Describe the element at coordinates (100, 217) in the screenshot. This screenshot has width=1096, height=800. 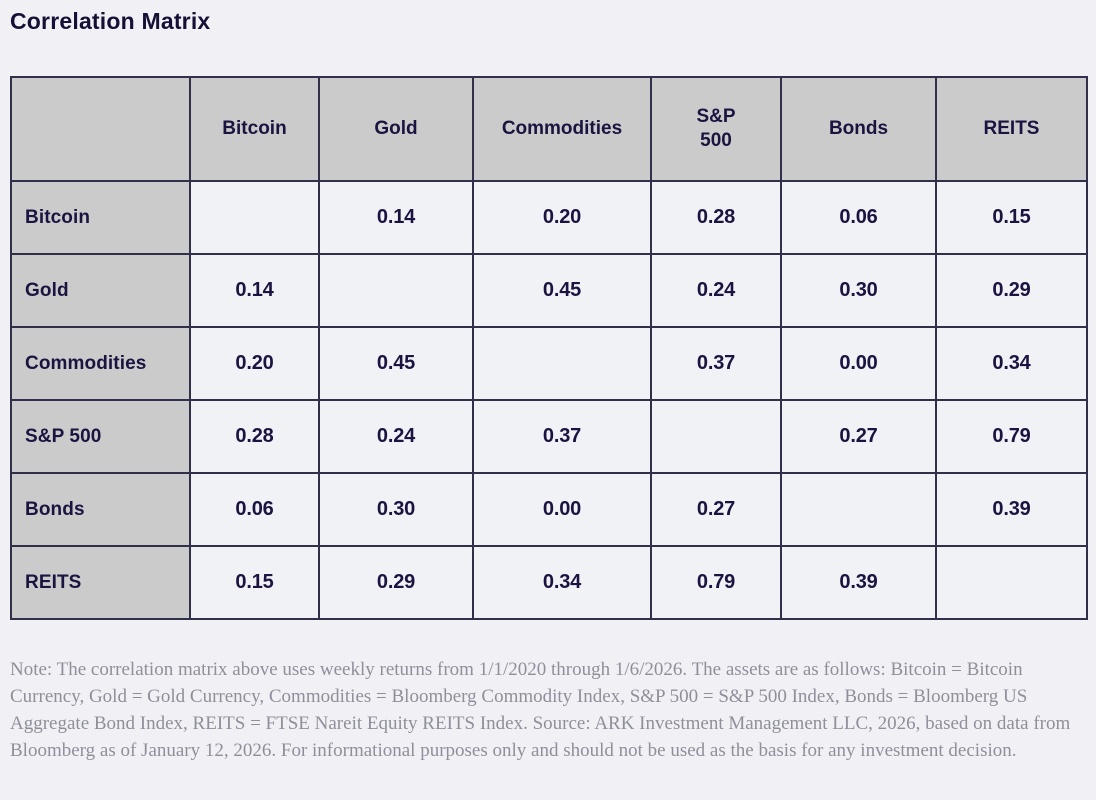
I see `row-header-bitcoin: Bitcoin` at that location.